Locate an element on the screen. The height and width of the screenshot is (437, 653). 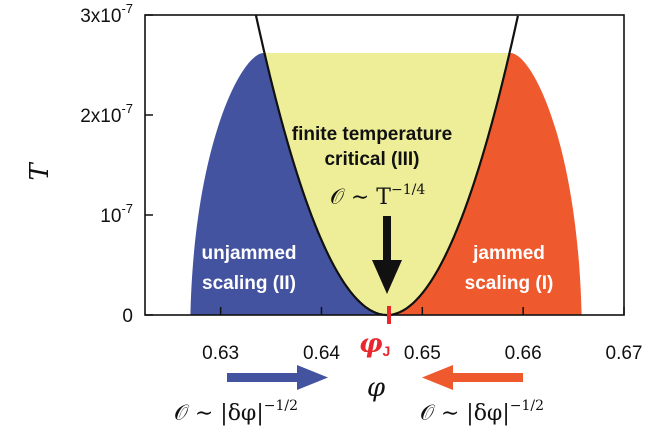
critical-region-label-line2: critical (III) is located at coordinates (371, 159).